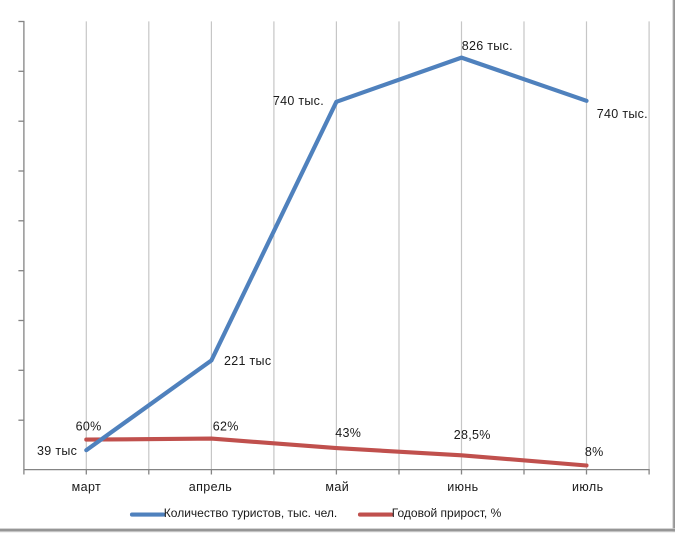 The height and width of the screenshot is (533, 675). Describe the element at coordinates (210, 487) in the screenshot. I see `svg-text: апрель` at that location.